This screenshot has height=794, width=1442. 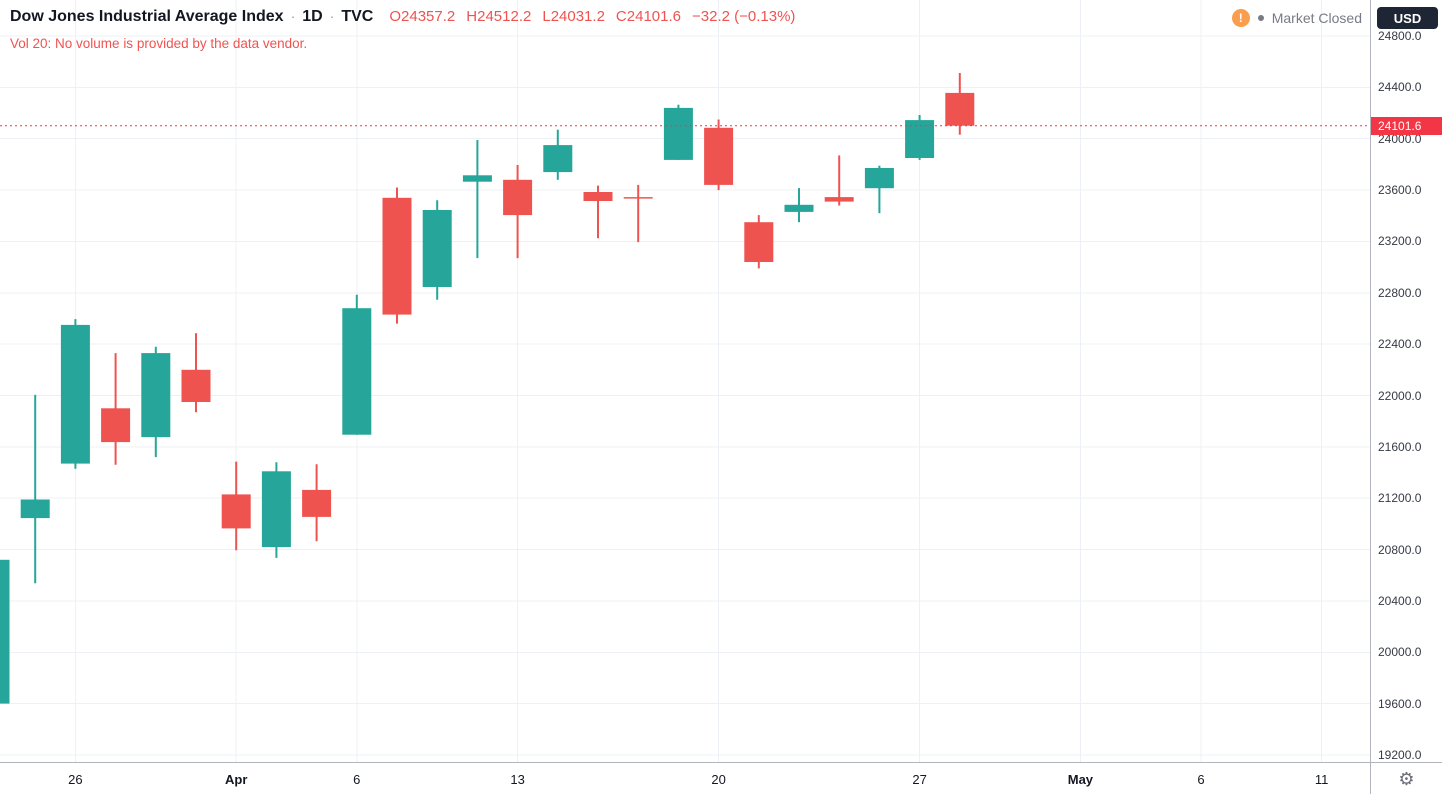 What do you see at coordinates (1400, 292) in the screenshot?
I see `price-axis-label: 22800.0` at bounding box center [1400, 292].